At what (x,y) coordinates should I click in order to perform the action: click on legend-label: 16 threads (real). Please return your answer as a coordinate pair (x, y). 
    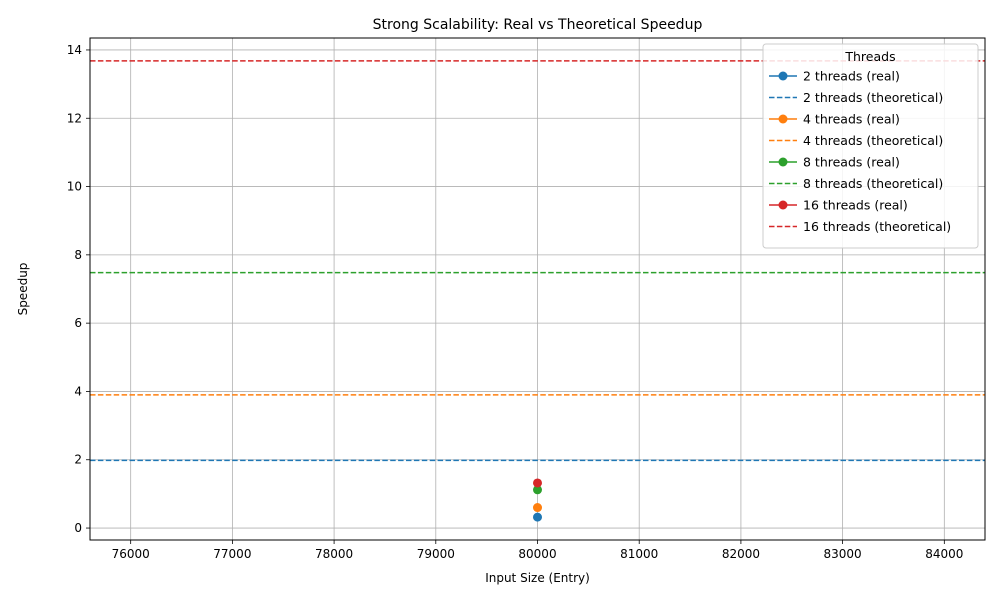
    Looking at the image, I should click on (855, 205).